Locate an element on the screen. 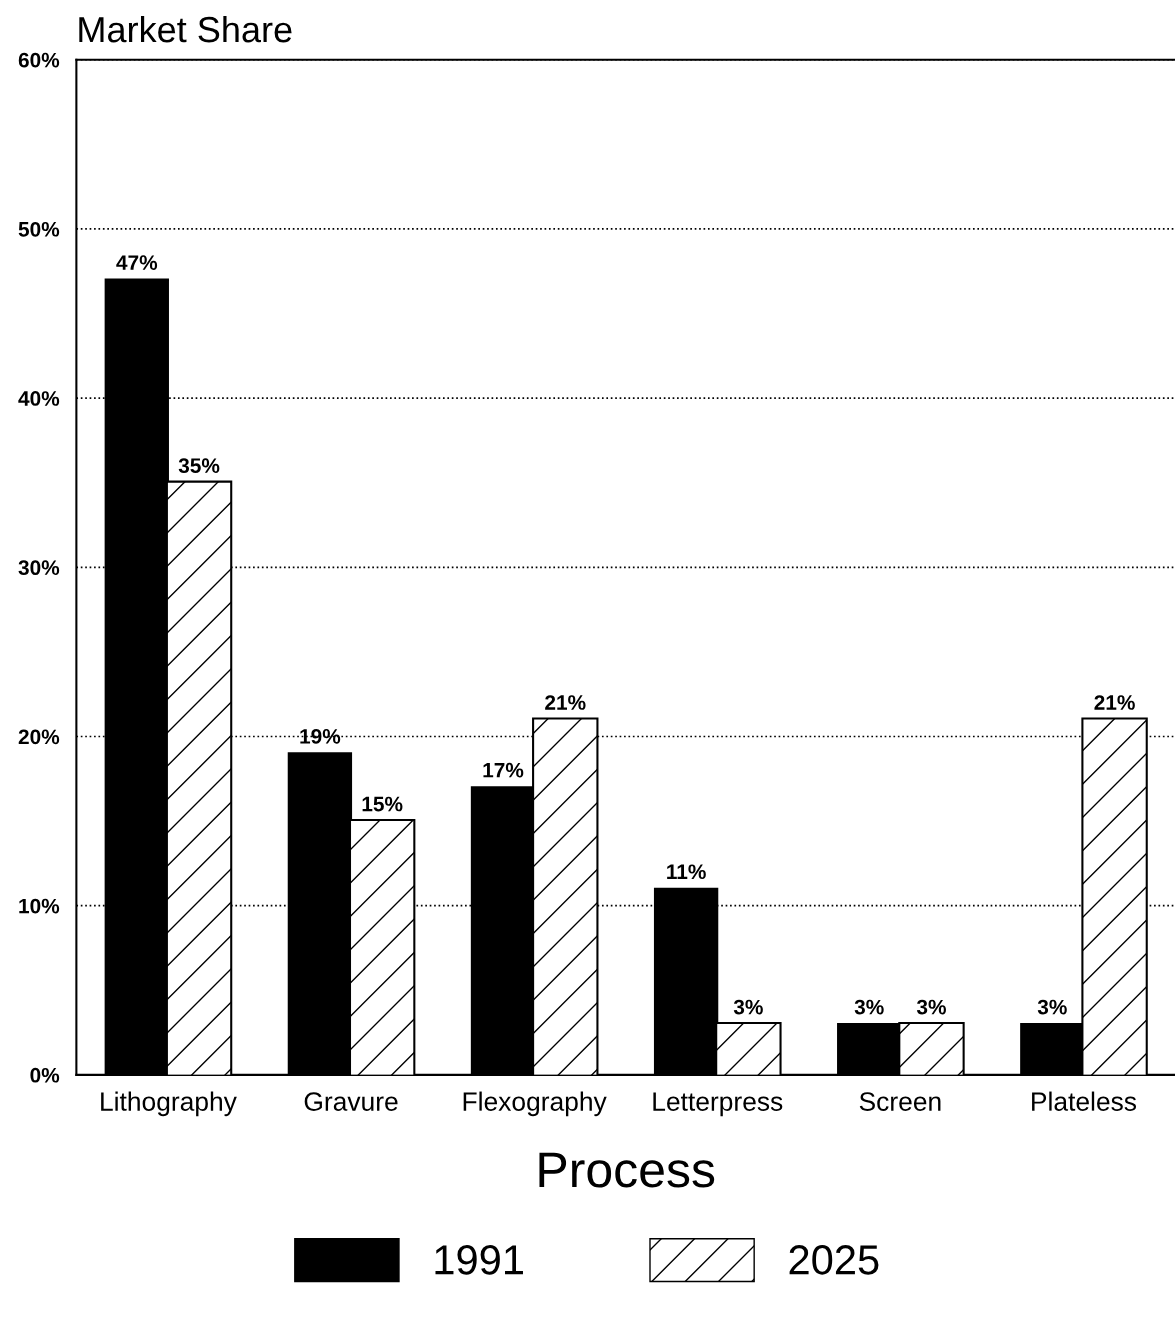 This screenshot has width=1175, height=1327. x-axis-title: Process is located at coordinates (627, 1170).